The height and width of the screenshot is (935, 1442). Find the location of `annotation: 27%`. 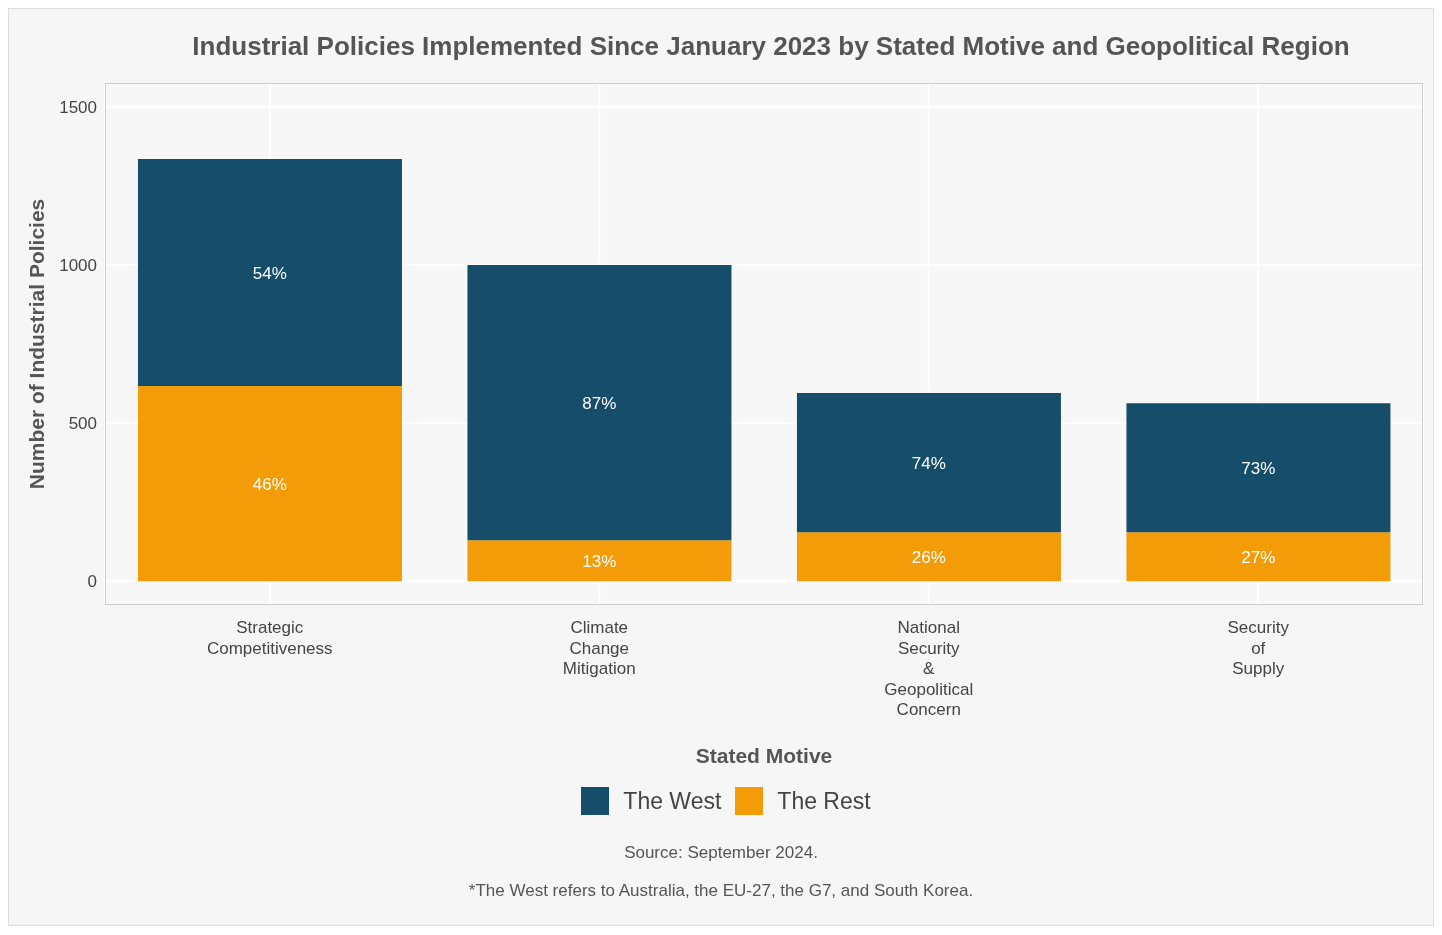

annotation: 27% is located at coordinates (1258, 557).